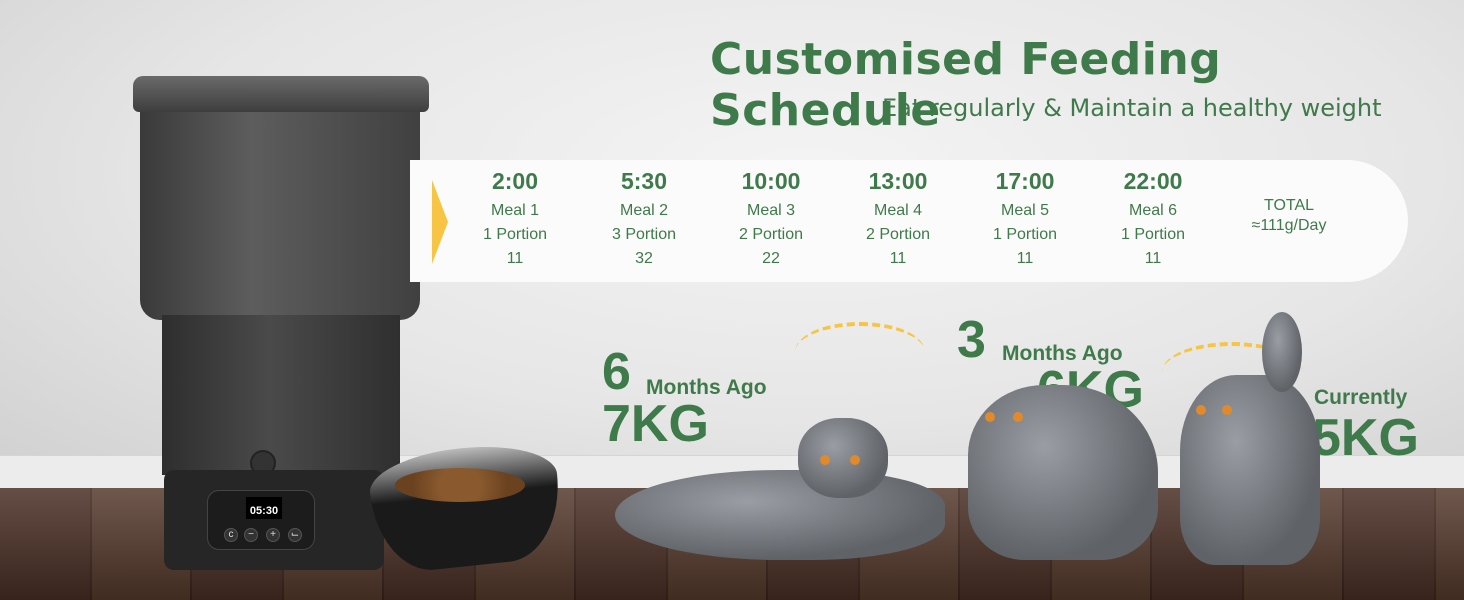 The height and width of the screenshot is (600, 1464). Describe the element at coordinates (655, 424) in the screenshot. I see `stage1-weight: 7KG` at that location.